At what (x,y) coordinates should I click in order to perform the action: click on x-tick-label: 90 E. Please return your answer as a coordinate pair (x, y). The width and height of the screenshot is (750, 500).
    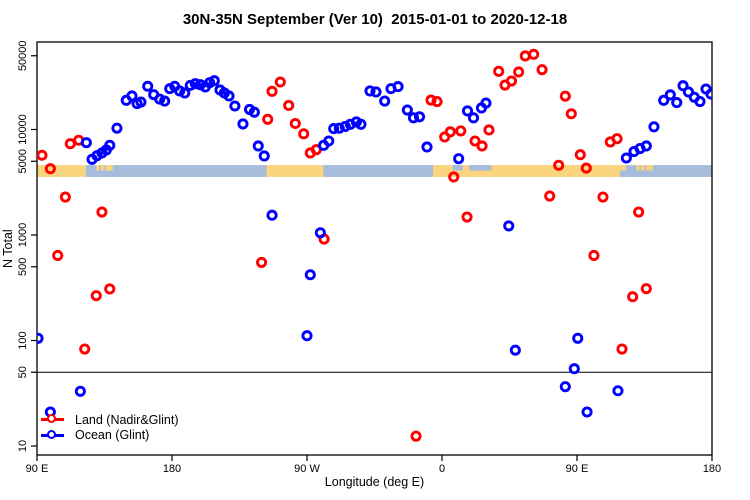
    Looking at the image, I should click on (37, 469).